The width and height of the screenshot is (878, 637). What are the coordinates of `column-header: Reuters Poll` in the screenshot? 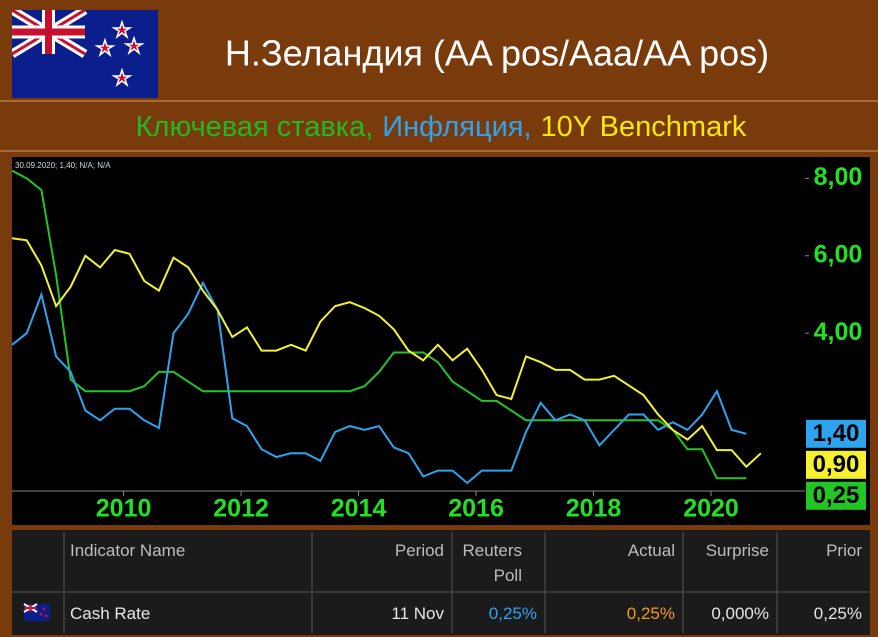 It's located at (492, 563).